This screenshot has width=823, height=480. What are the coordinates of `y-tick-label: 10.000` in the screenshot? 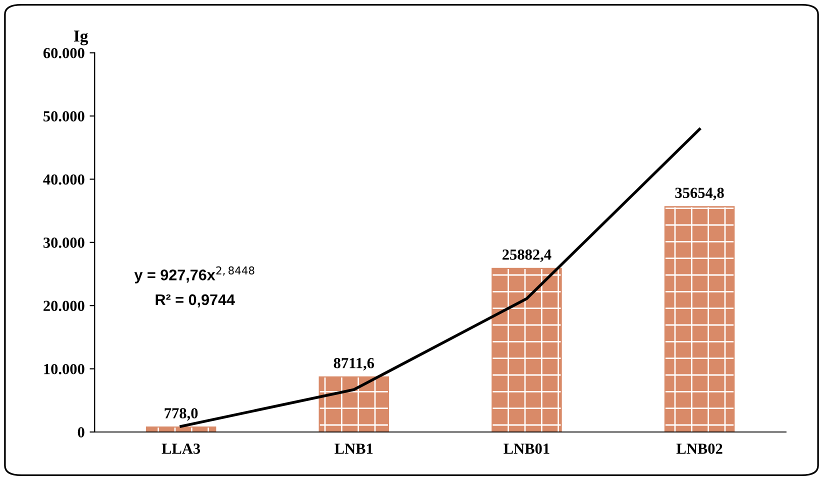 It's located at (64, 369).